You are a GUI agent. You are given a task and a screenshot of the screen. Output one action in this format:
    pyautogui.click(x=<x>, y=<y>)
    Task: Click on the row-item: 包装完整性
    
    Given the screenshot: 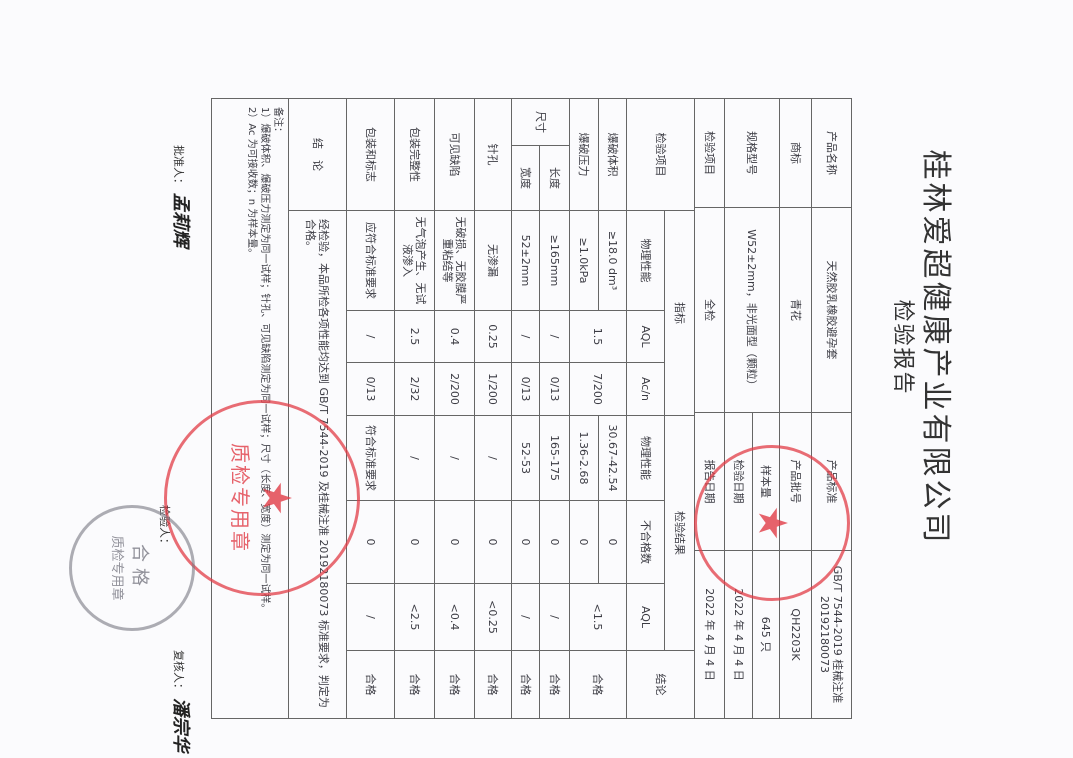 What is the action you would take?
    pyautogui.click(x=414, y=154)
    